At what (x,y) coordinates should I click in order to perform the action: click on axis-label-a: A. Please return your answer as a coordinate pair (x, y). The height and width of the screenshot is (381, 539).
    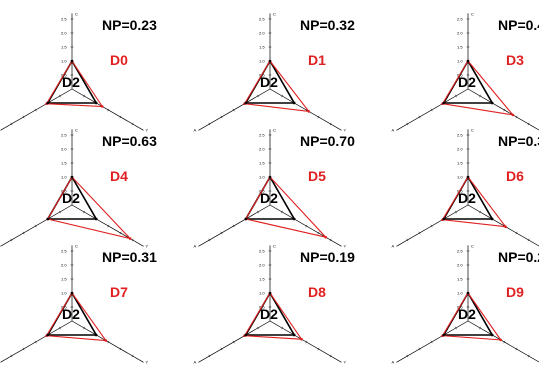
    Looking at the image, I should click on (392, 245).